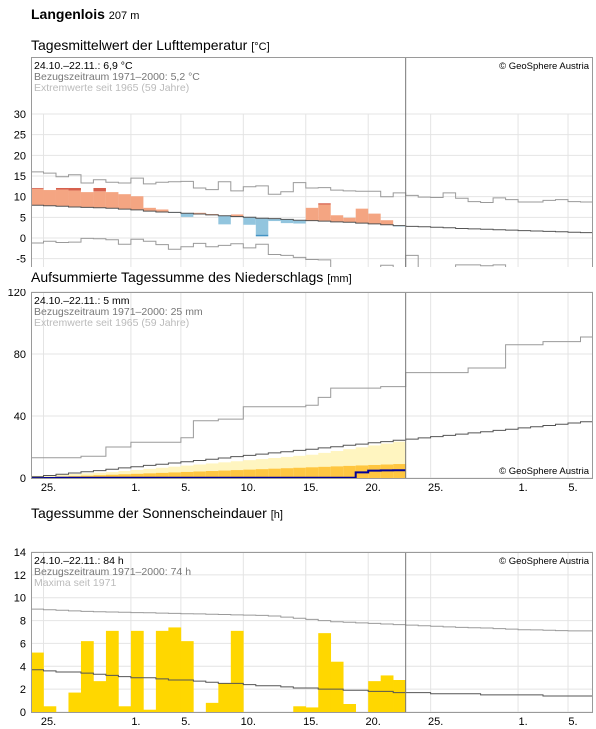 Image resolution: width=596 pixels, height=729 pixels. I want to click on sunshine-legend-line: 24.10.–22.11.: 84 h, so click(79, 561).